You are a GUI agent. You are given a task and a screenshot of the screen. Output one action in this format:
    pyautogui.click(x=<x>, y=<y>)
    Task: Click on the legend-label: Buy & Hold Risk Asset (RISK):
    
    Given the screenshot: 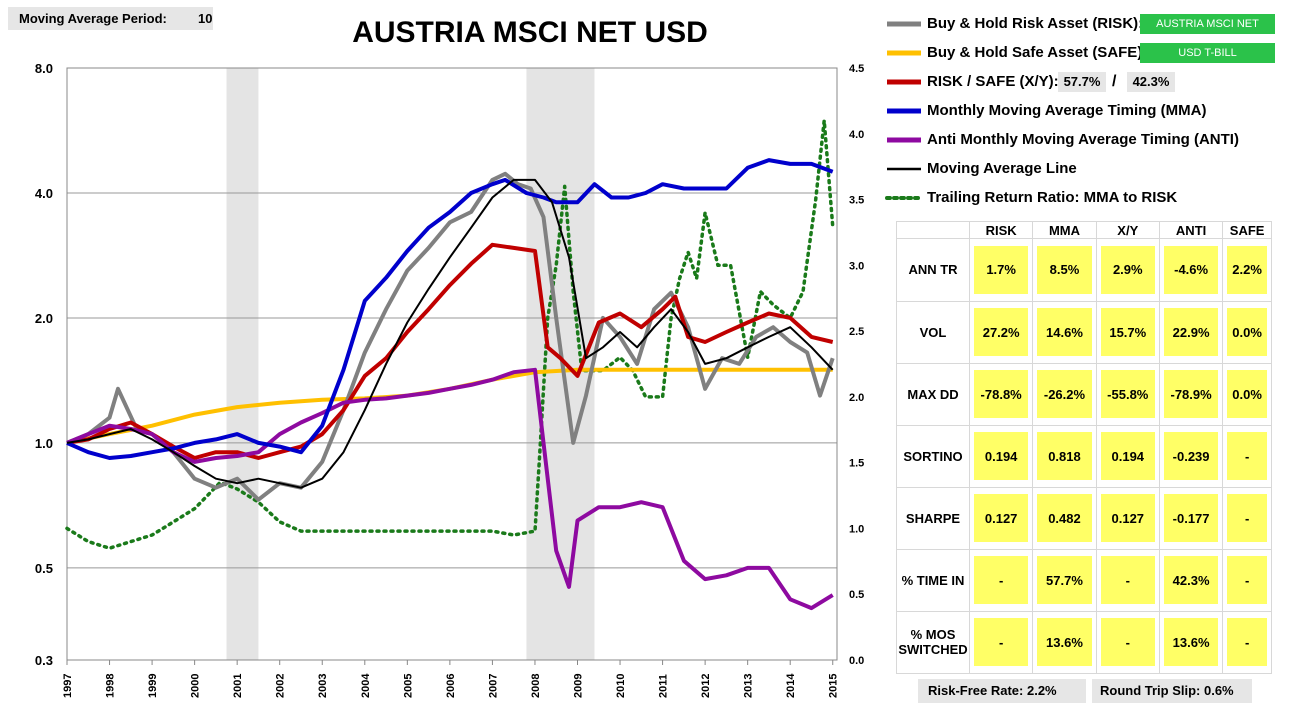 What is the action you would take?
    pyautogui.click(x=1035, y=23)
    